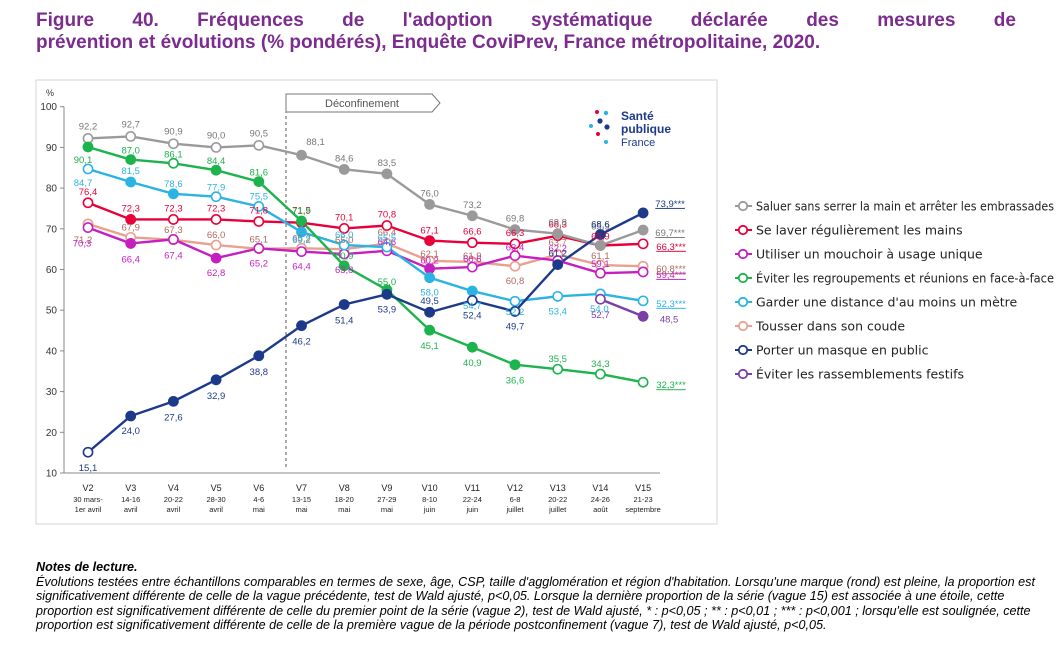  I want to click on notes-title: Notes de lecture., so click(87, 567).